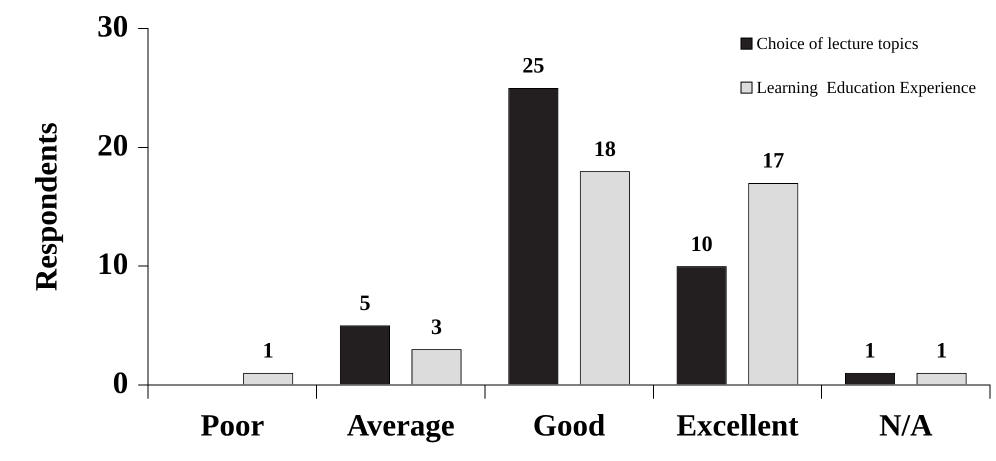  I want to click on data-label: 10, so click(701, 243).